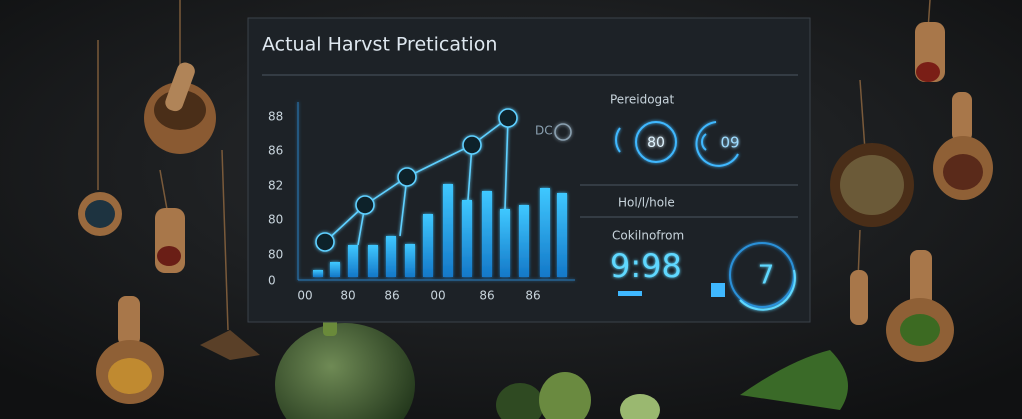  Describe the element at coordinates (642, 100) in the screenshot. I see `panel-label: Pereidogat` at that location.